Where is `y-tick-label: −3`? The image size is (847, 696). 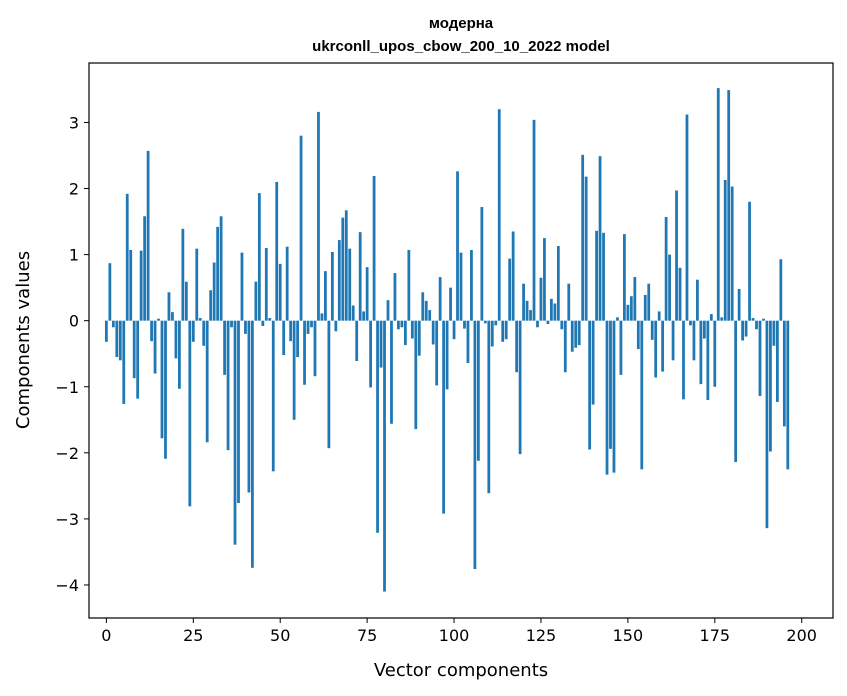 y-tick-label: −3 is located at coordinates (67, 519).